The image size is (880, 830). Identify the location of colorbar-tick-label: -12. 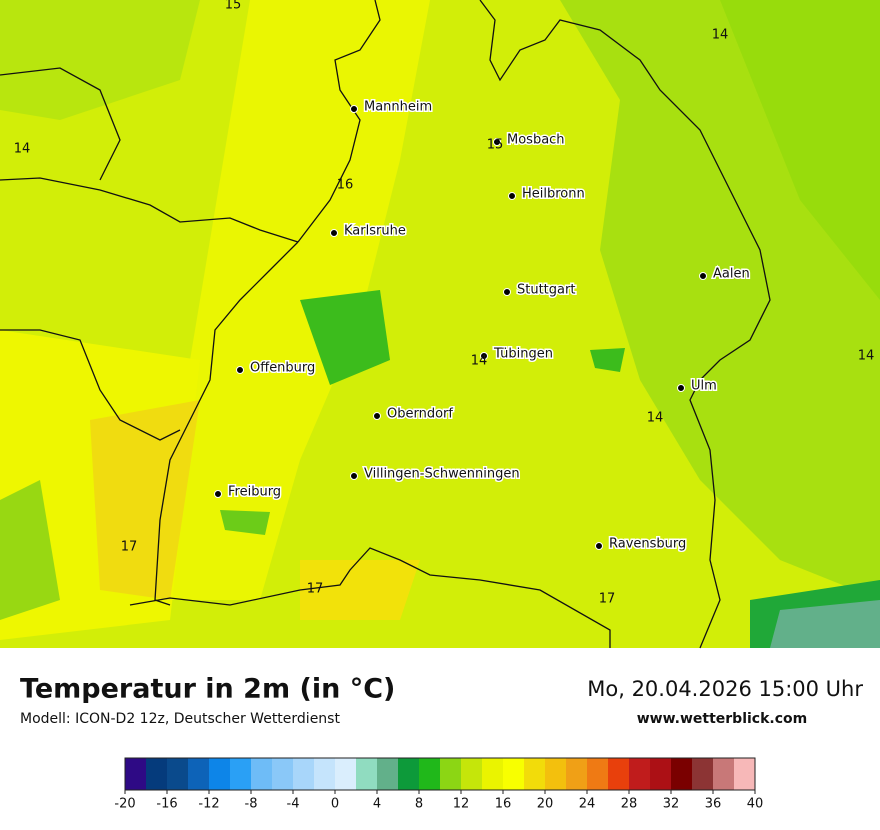
(208, 804).